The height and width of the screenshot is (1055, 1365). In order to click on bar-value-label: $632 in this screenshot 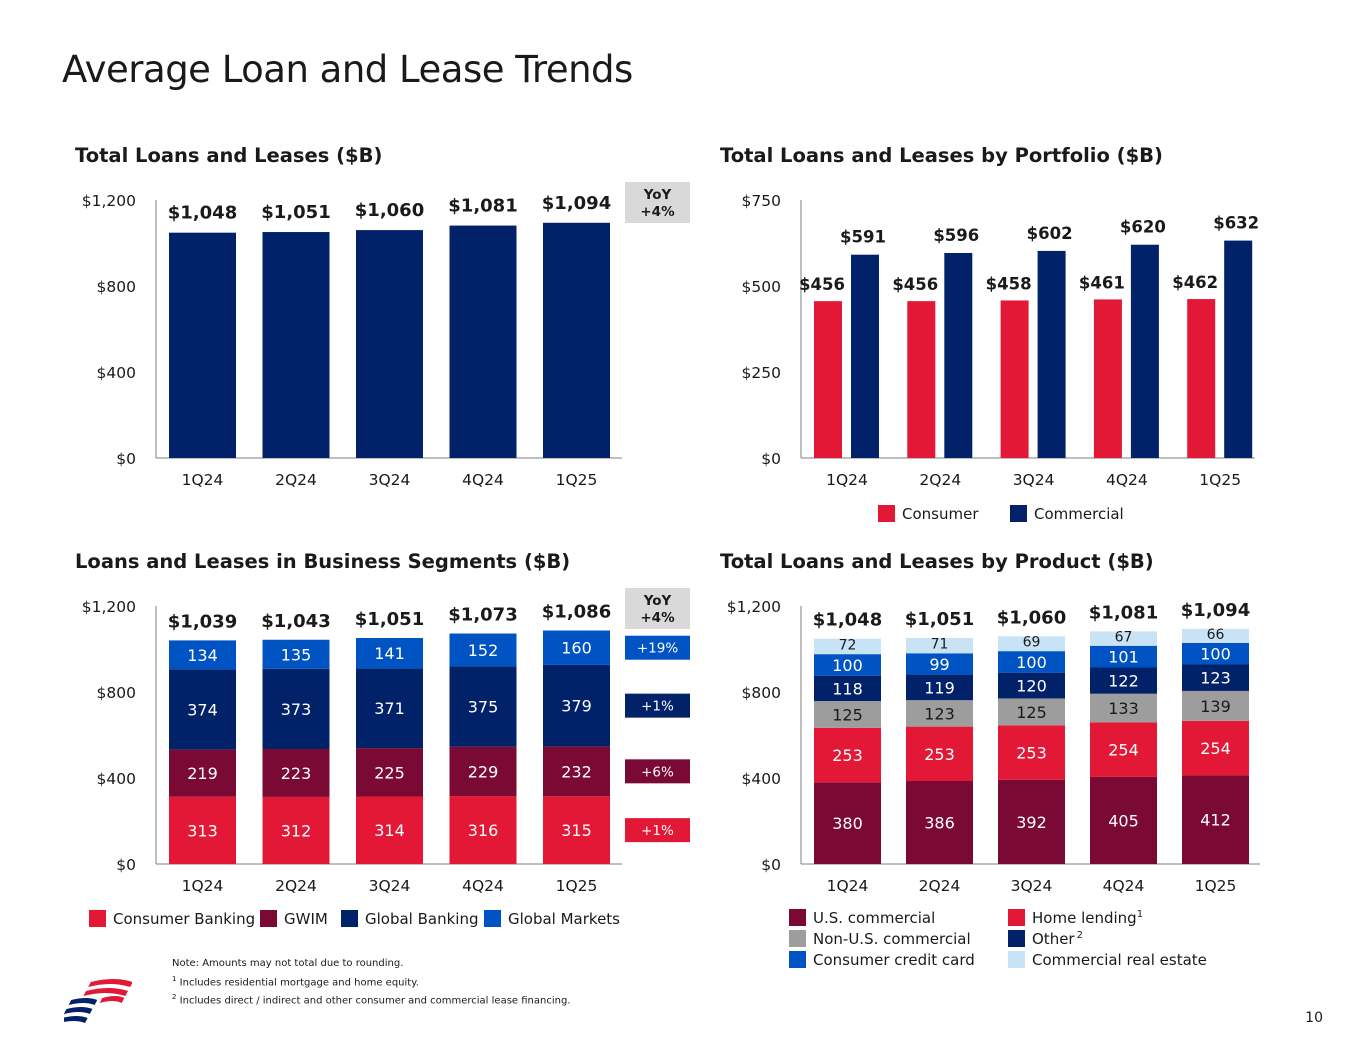, I will do `click(1236, 223)`.